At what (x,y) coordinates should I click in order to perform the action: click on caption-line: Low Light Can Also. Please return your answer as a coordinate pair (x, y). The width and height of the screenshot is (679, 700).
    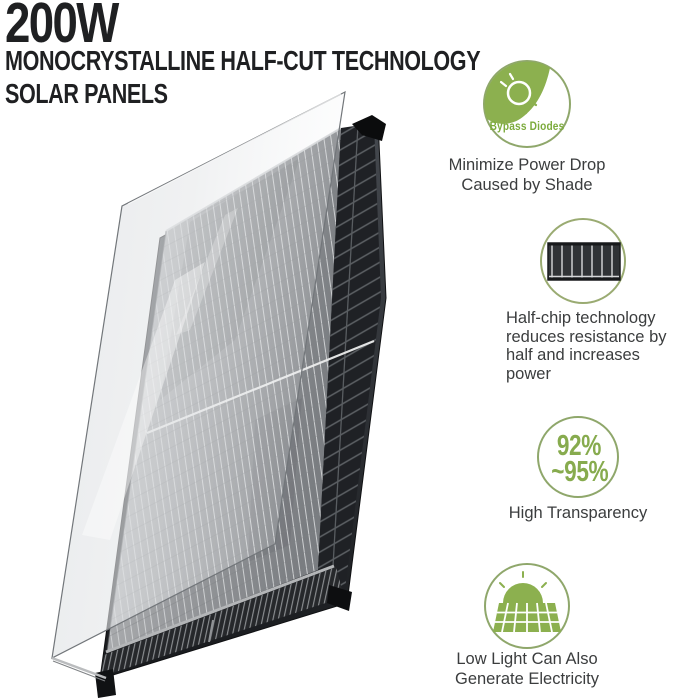
    Looking at the image, I should click on (527, 659).